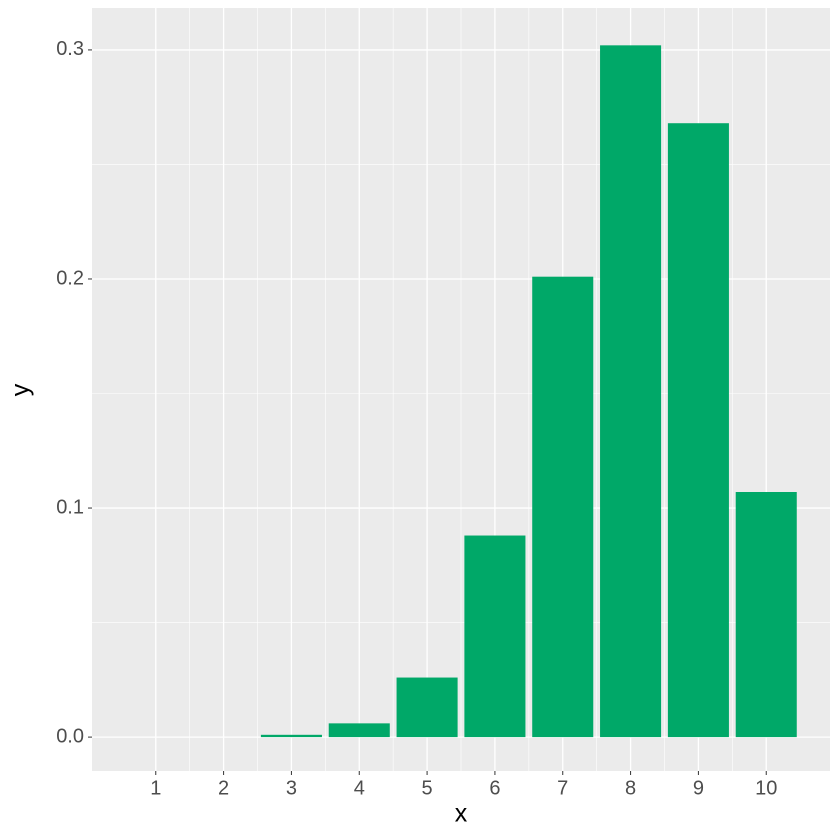  I want to click on x-tick-label: 6, so click(494, 788).